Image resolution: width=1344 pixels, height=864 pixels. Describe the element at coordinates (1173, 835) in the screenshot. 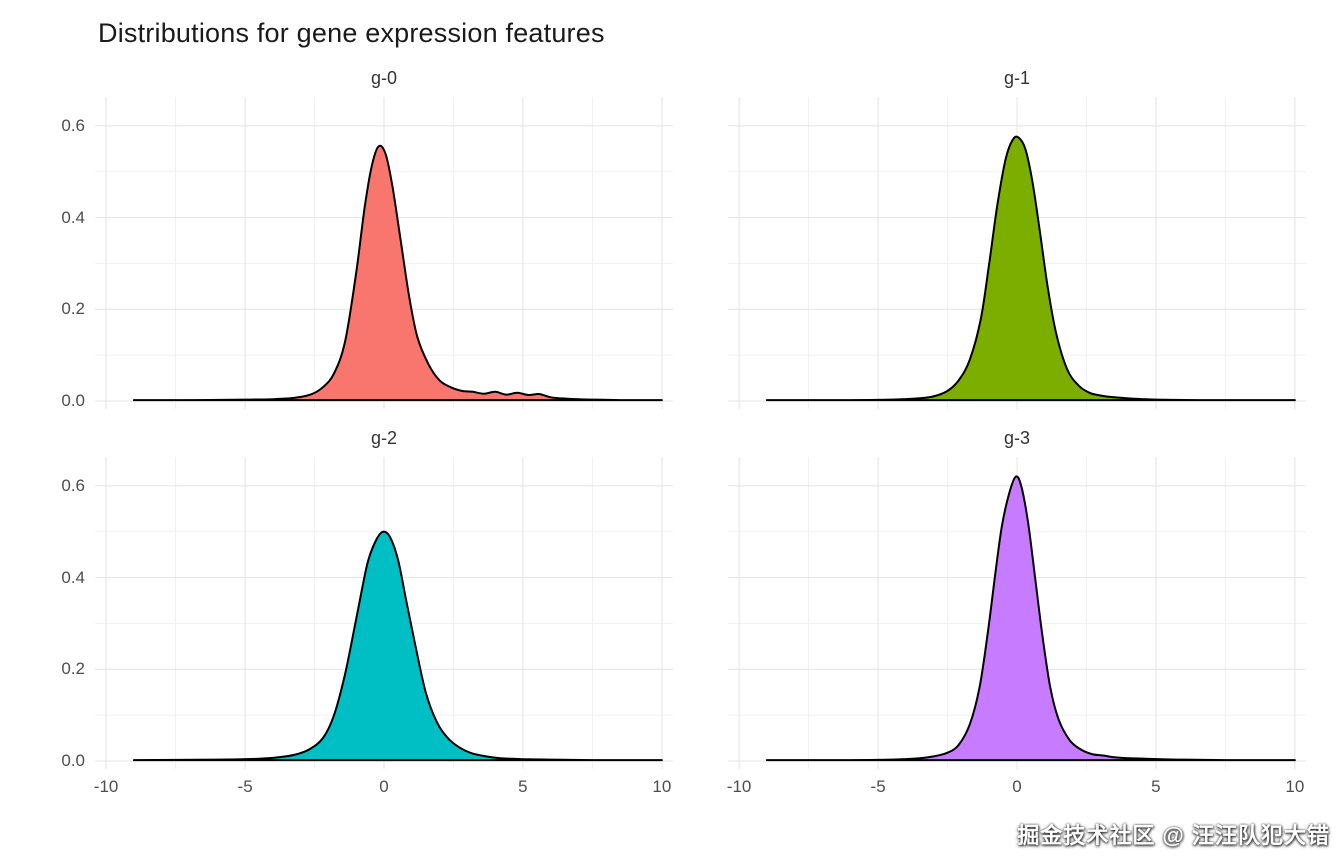

I see `watermark: 掘金技术社区 @ 汪汪队犯大错` at that location.